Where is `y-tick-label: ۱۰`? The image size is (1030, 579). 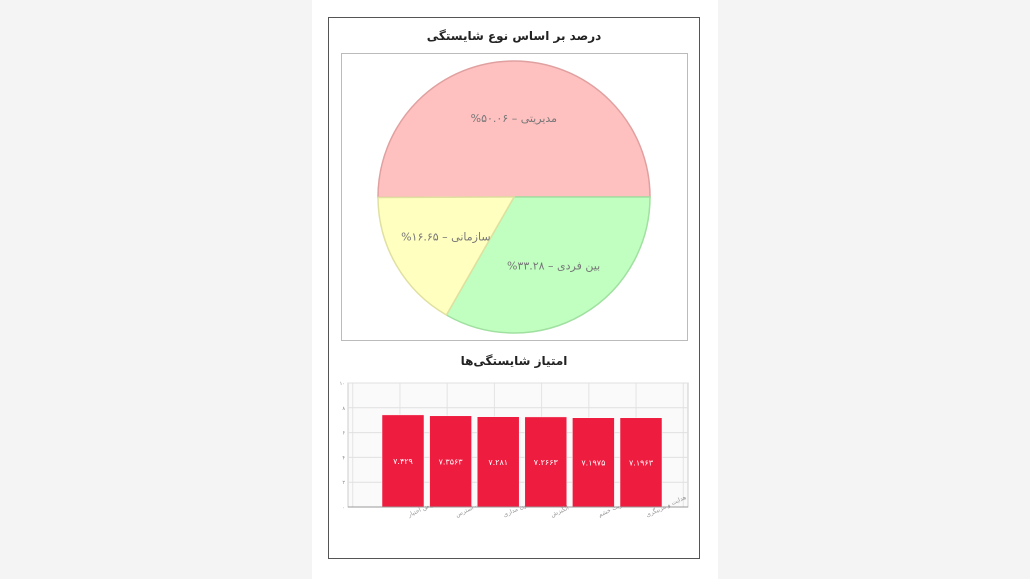 y-tick-label: ۱۰ is located at coordinates (342, 384).